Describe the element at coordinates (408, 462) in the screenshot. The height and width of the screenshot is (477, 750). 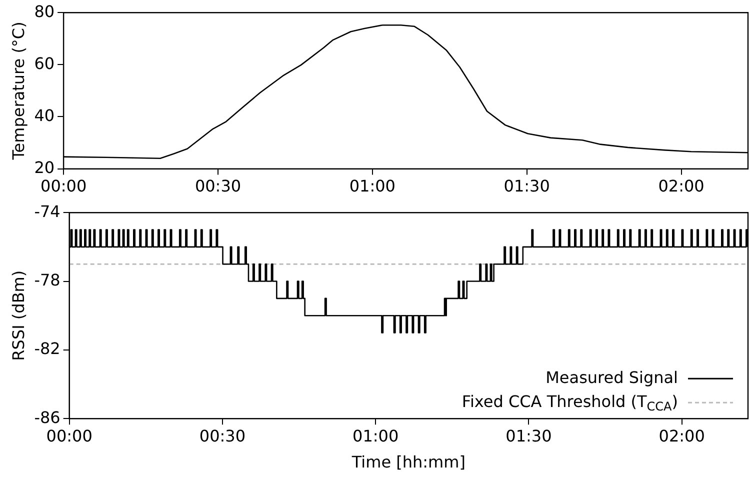
I see `x-axis-title: Time [hh:mm]` at that location.